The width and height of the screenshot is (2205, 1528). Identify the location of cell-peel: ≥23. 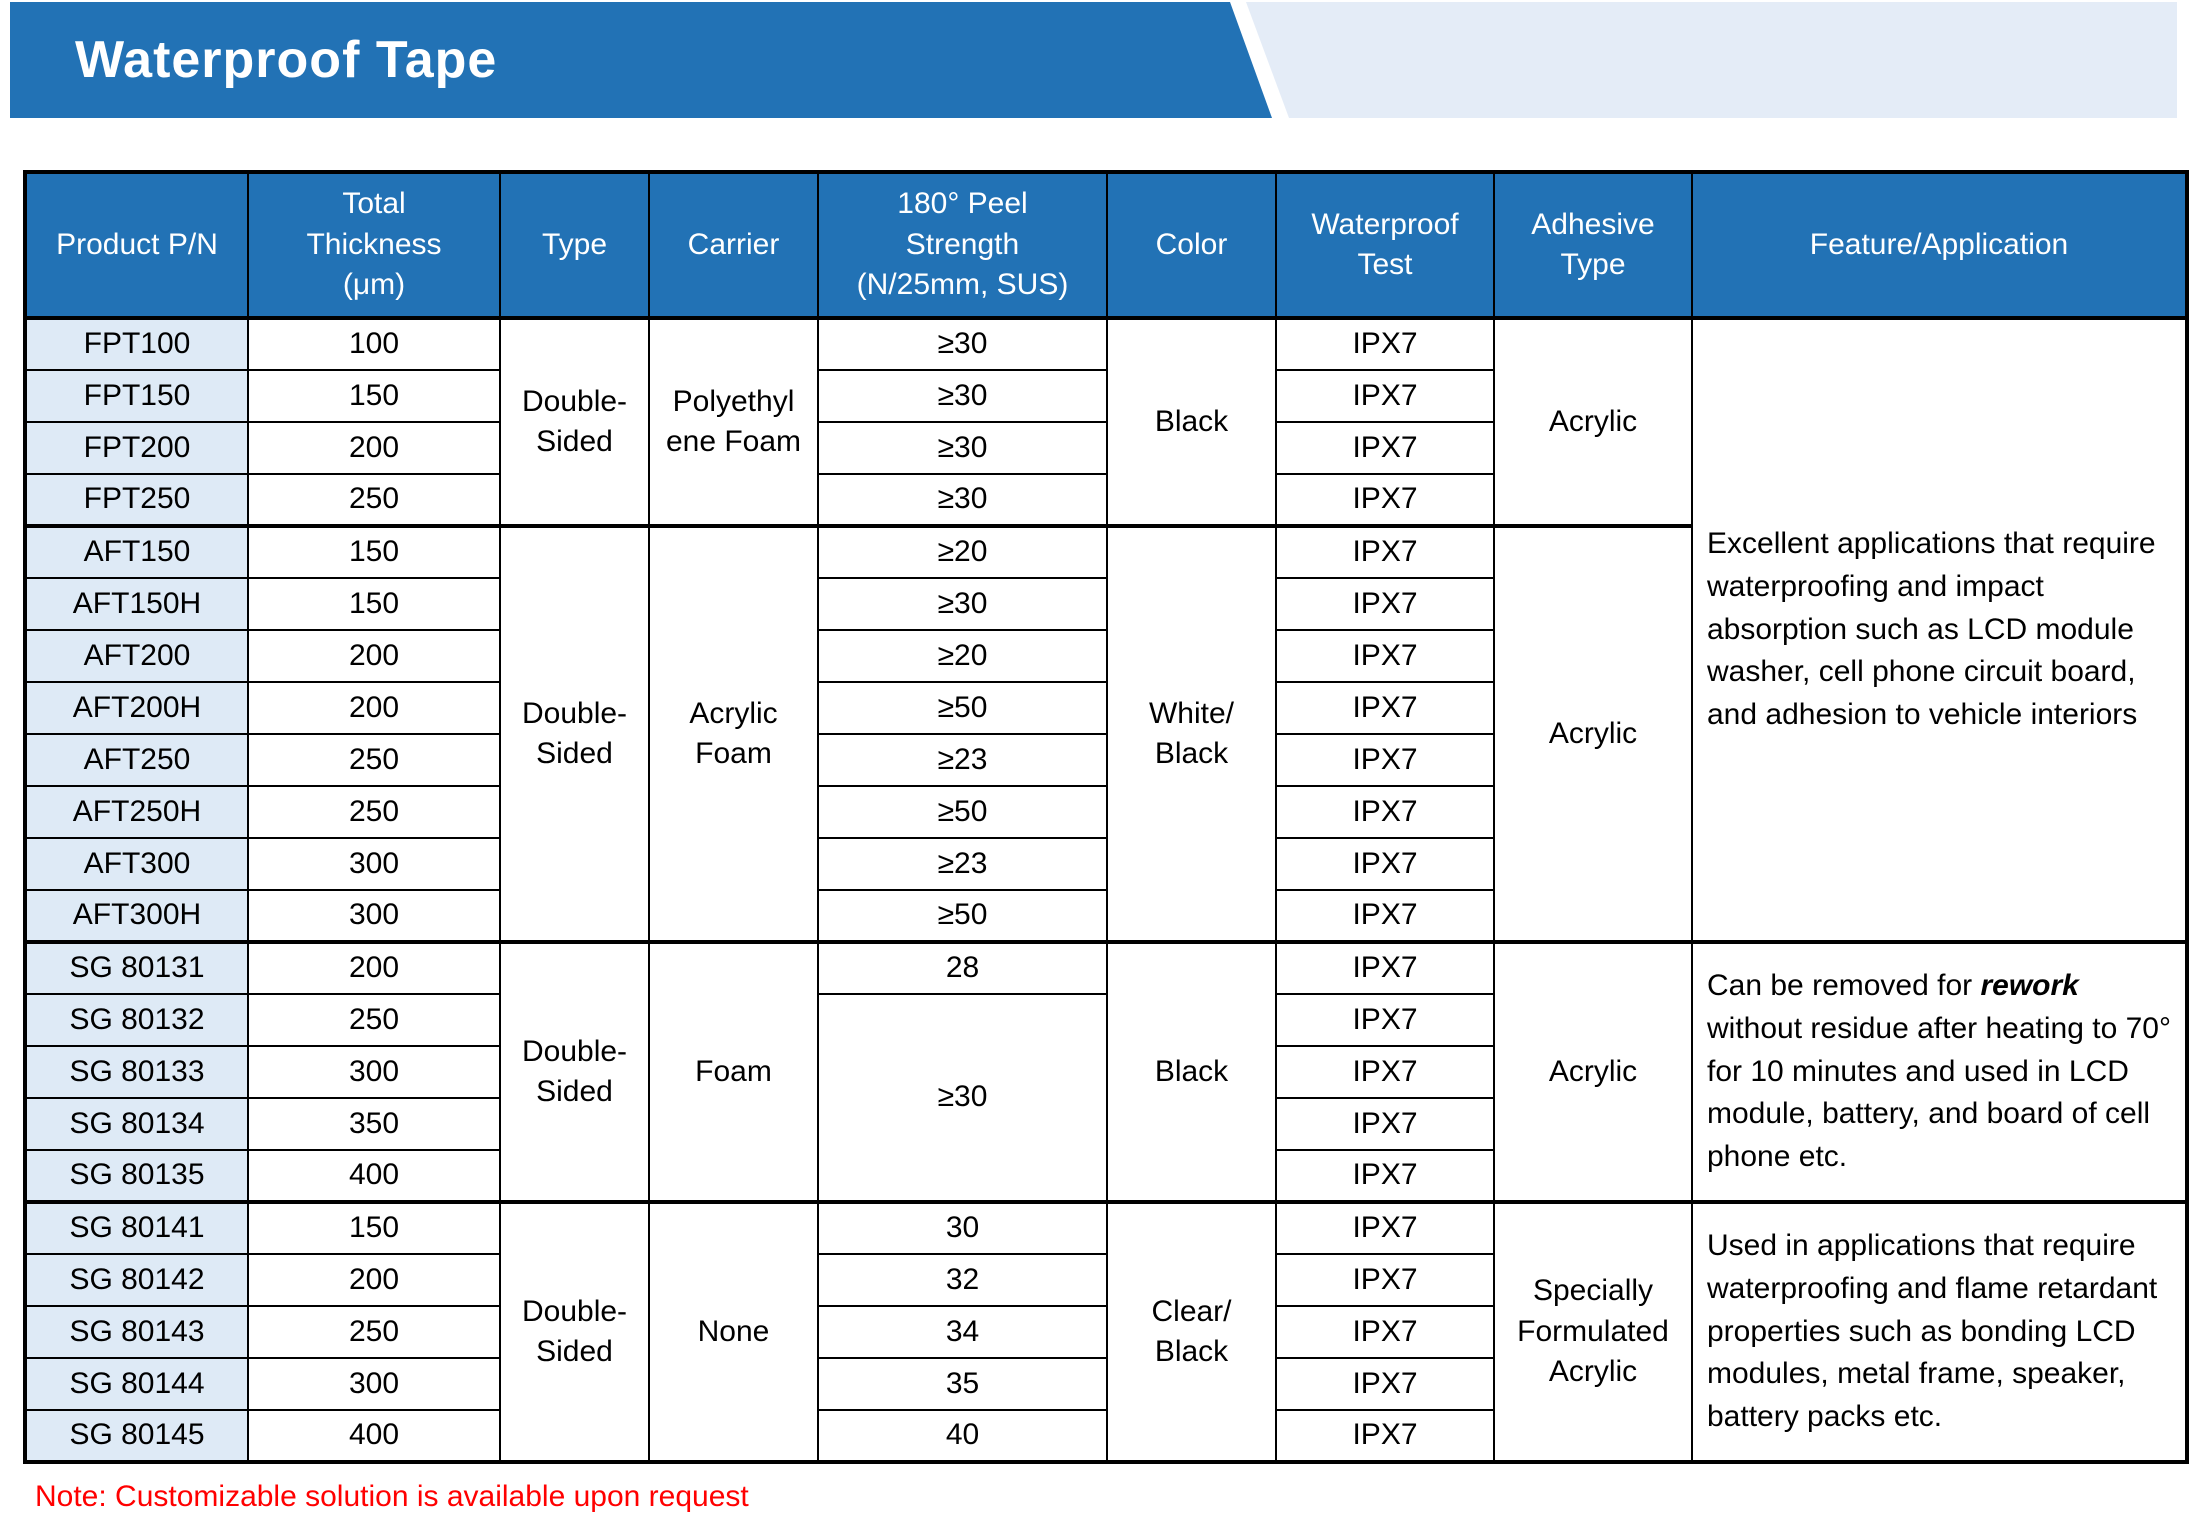
(962, 864).